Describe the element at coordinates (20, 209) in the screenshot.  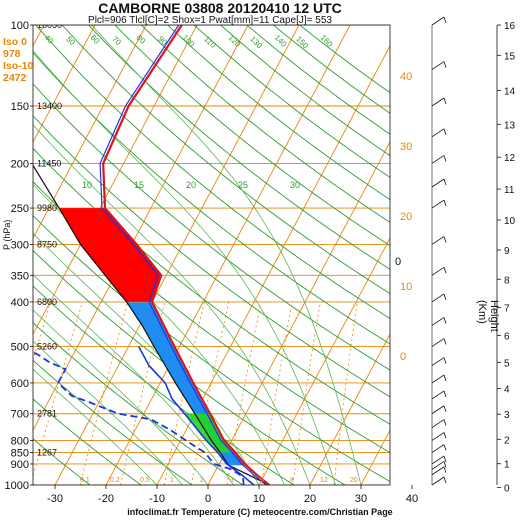
I see `y-tick-label: 250` at that location.